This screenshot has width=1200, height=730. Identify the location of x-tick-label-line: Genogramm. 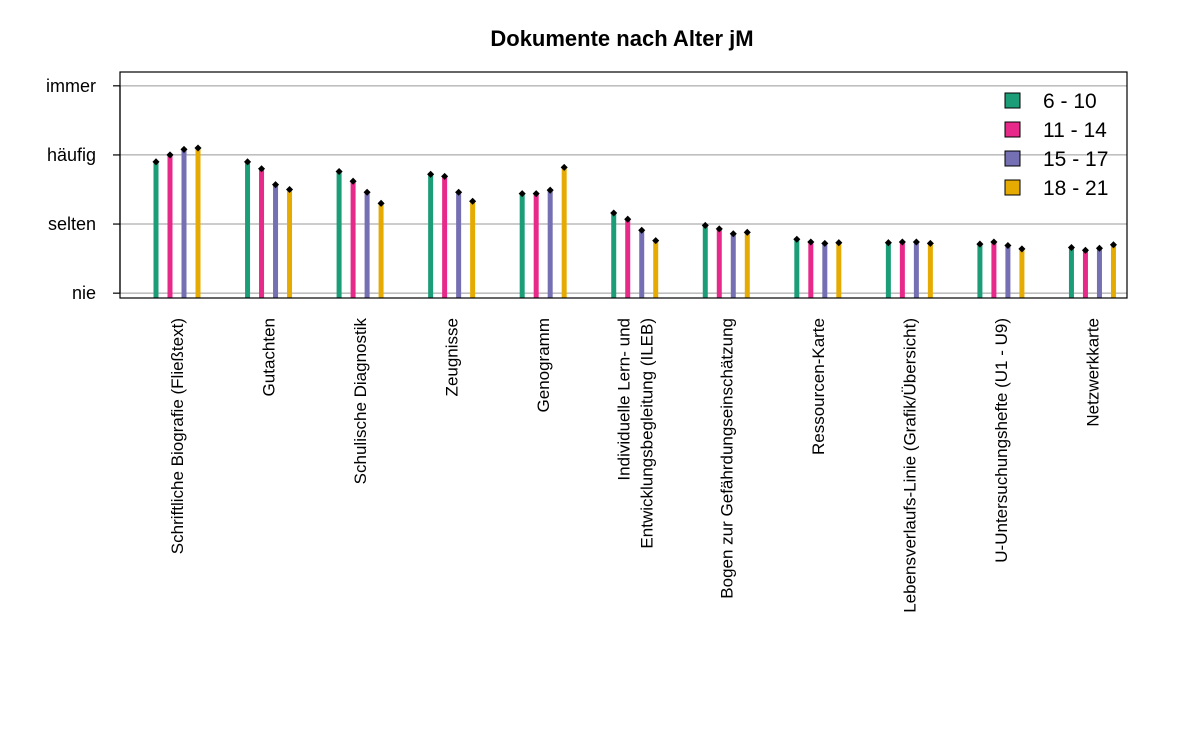
(543, 365).